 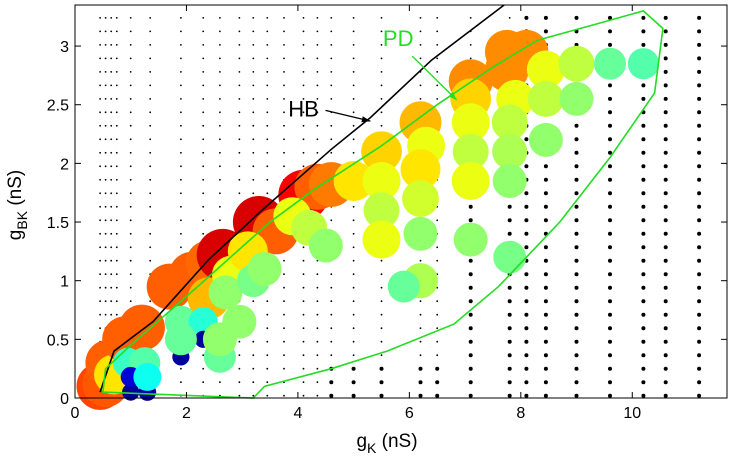 What do you see at coordinates (398, 38) in the screenshot?
I see `annotation-label-pd: PD` at bounding box center [398, 38].